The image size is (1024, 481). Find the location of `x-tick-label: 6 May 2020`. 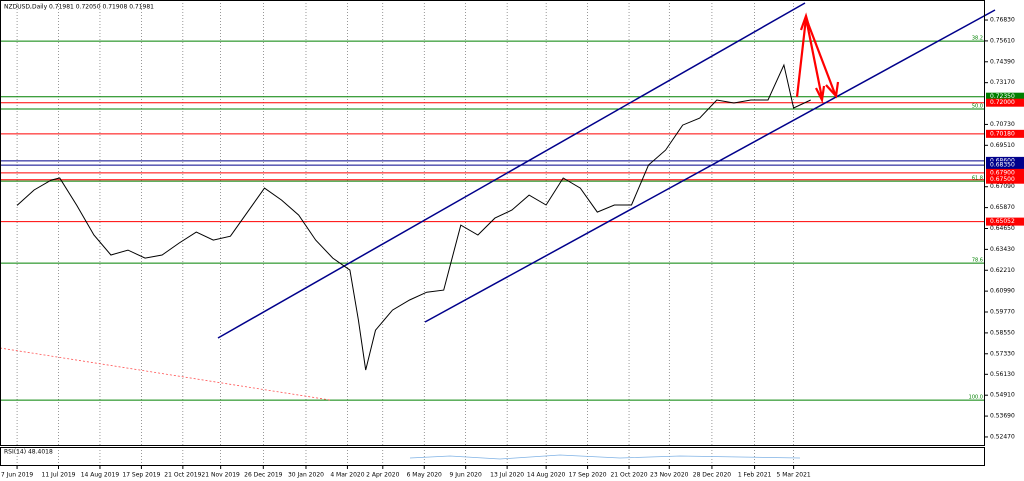

x-tick-label: 6 May 2020 is located at coordinates (424, 475).